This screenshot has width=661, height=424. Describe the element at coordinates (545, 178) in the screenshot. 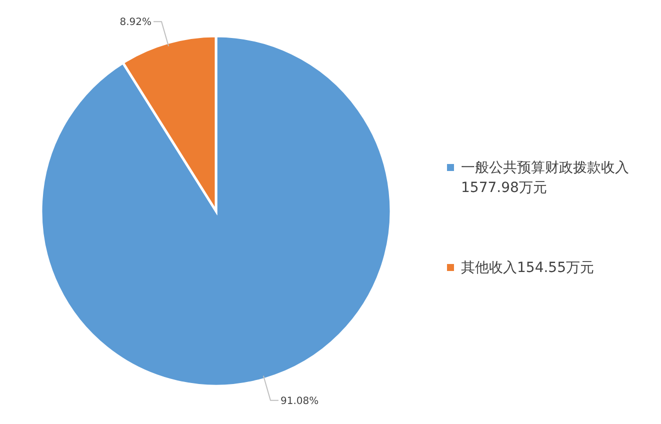

I see `legend-label: 一般公共预算财政拨款收入1577.98万元` at that location.